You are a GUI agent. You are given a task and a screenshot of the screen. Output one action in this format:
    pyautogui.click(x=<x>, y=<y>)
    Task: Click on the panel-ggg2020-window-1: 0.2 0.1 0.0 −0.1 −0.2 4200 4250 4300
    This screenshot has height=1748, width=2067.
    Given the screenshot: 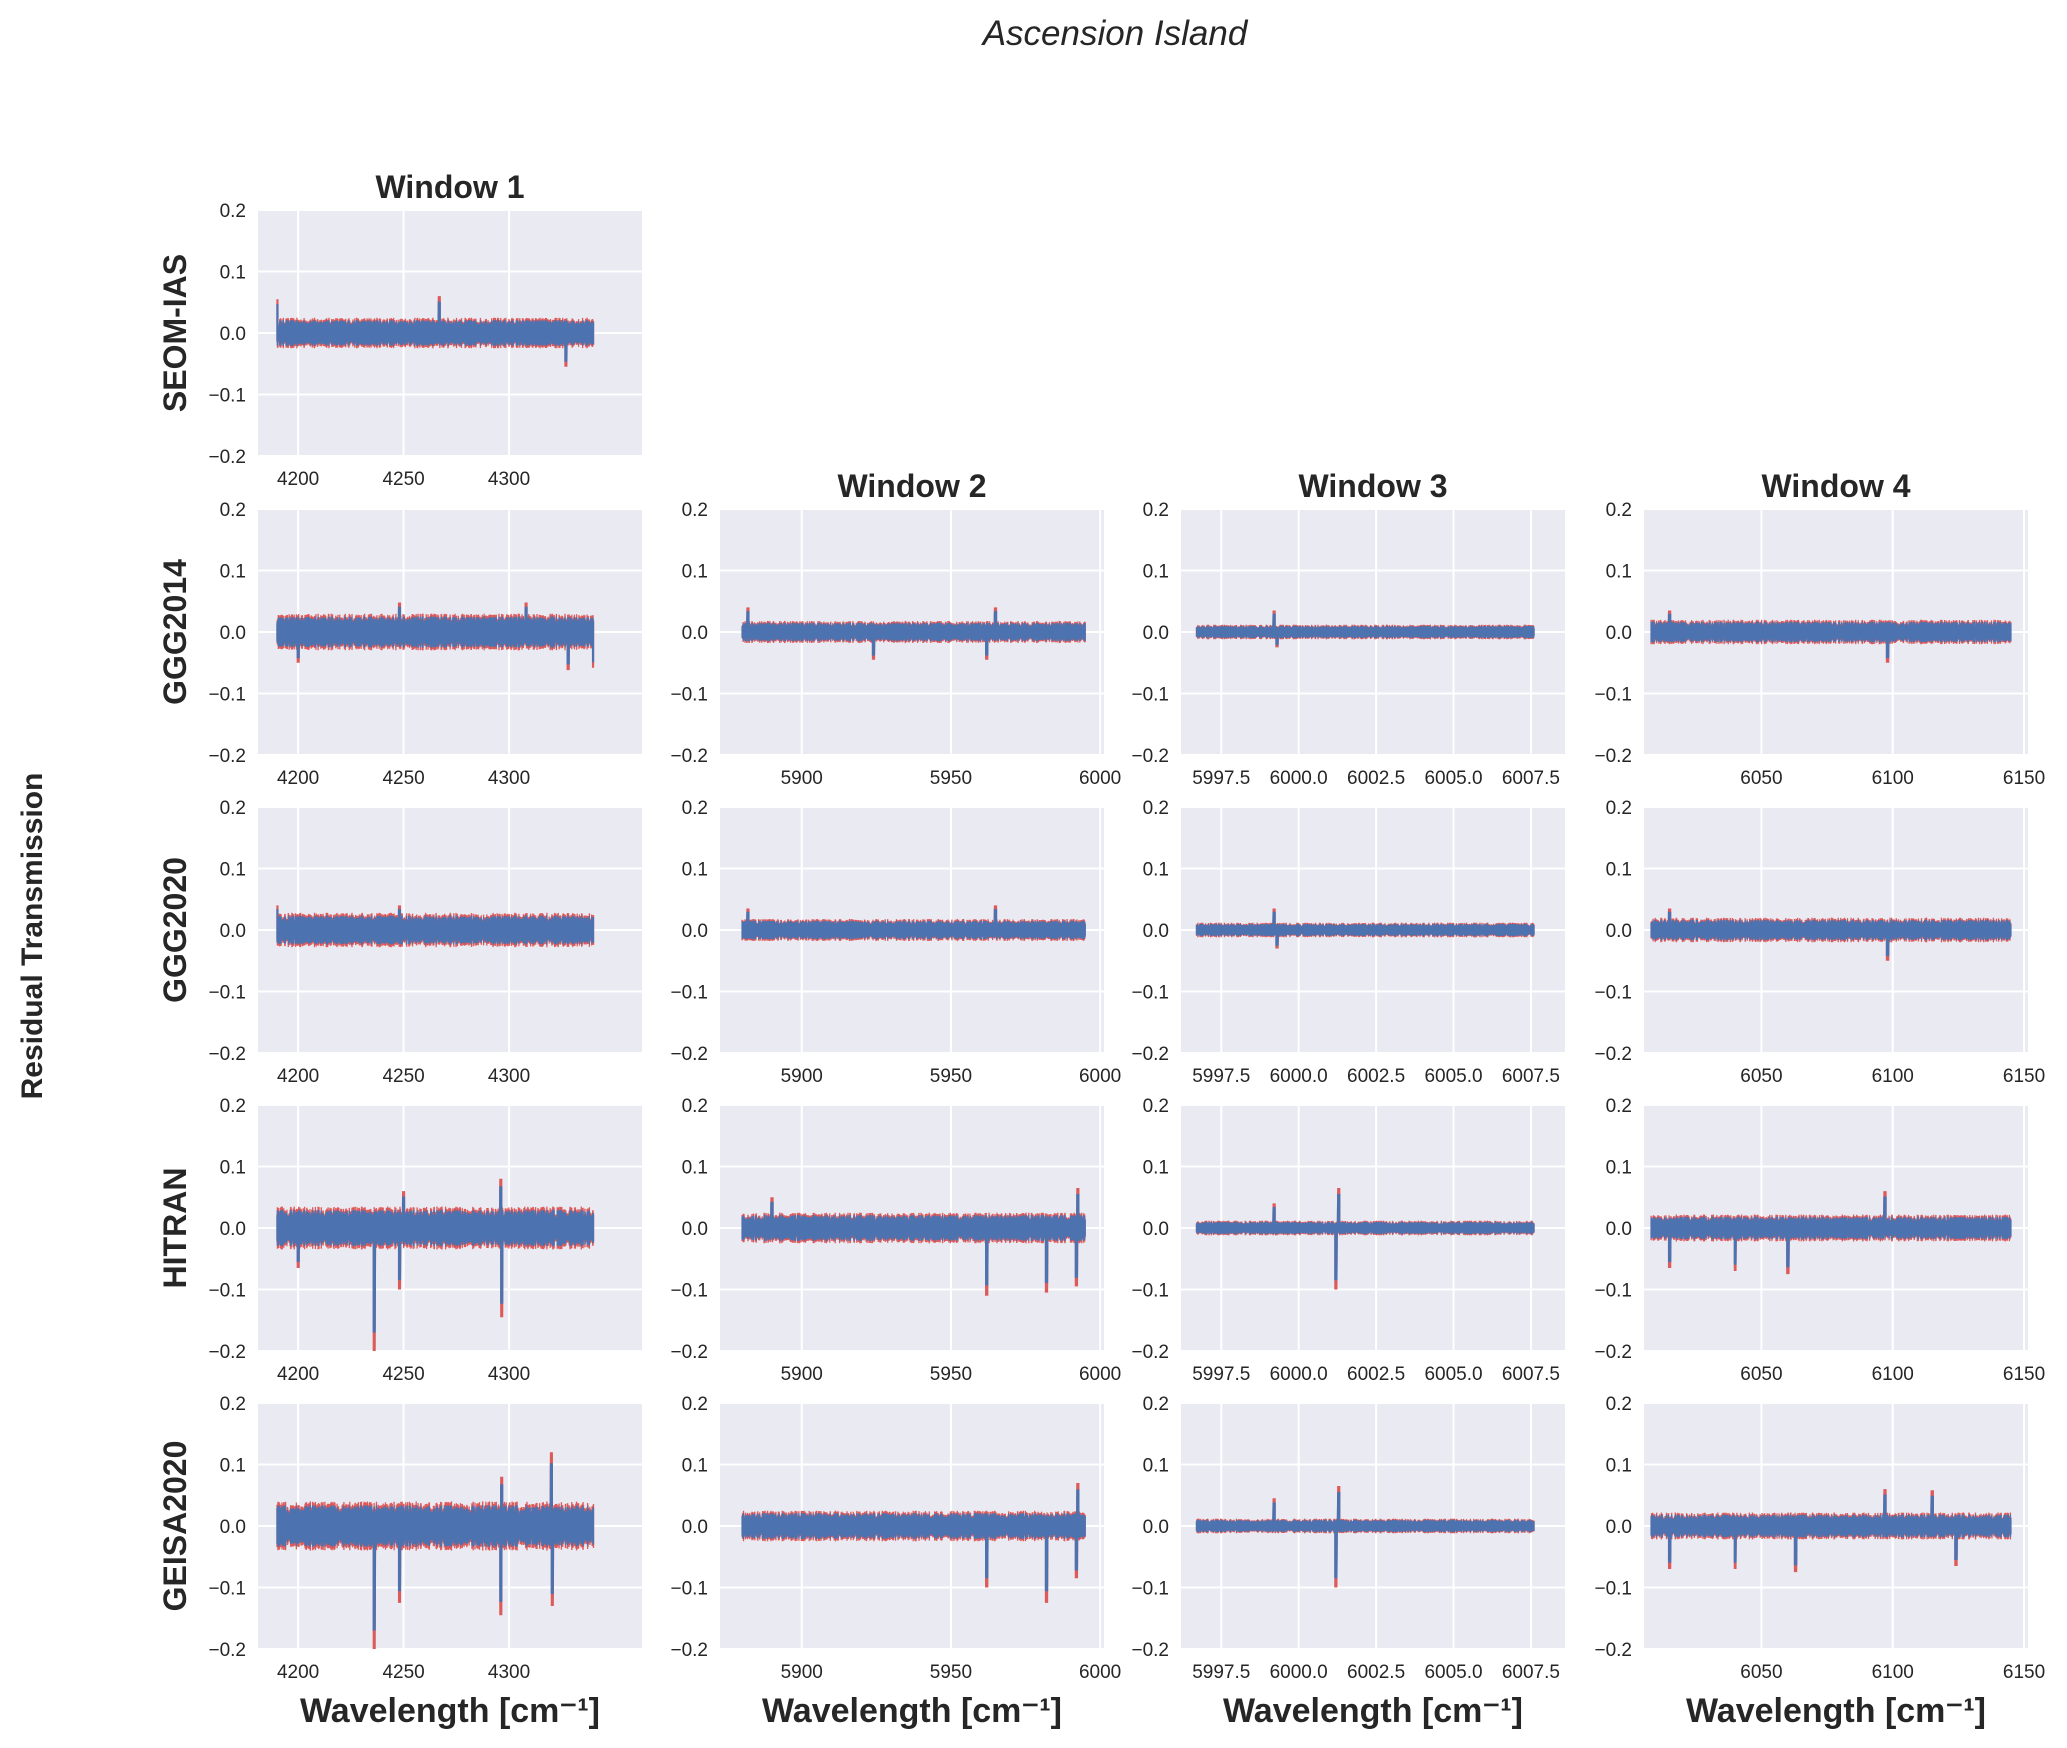 What is the action you would take?
    pyautogui.click(x=425, y=942)
    